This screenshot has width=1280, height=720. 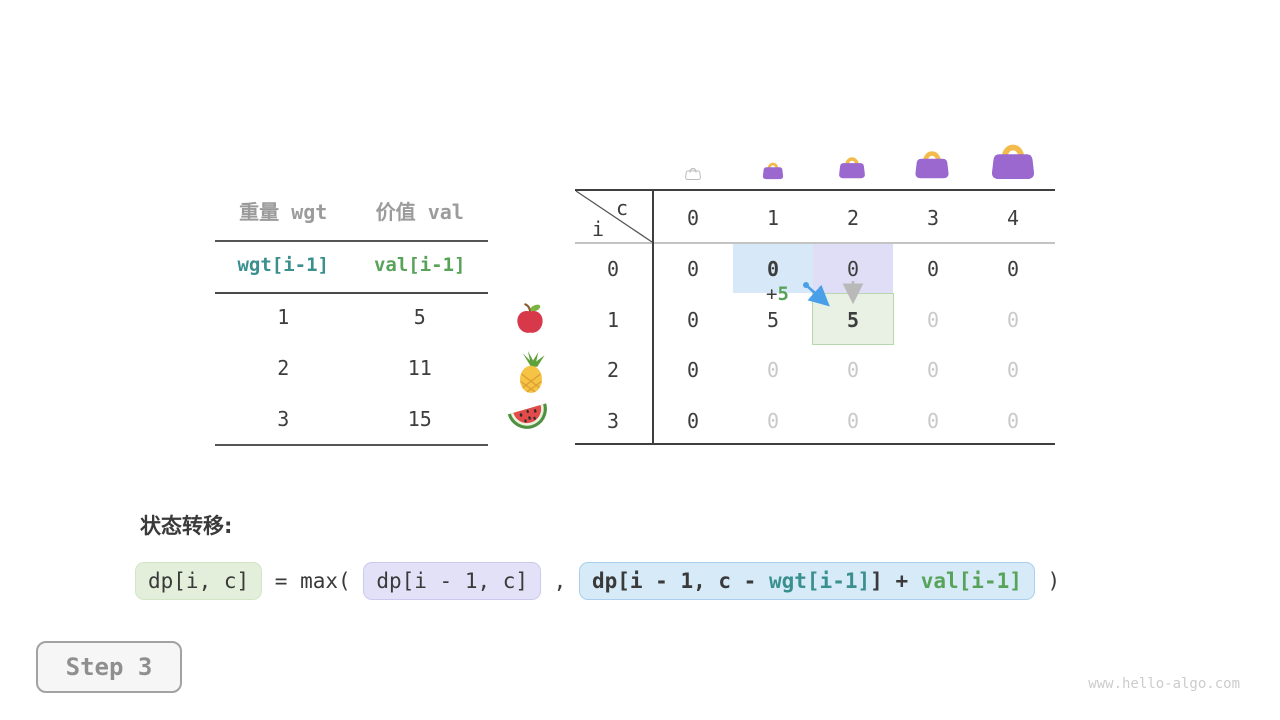 I want to click on formula-arg2-pill: dp[i - 1, c - wgt[i-1]] + val[i-1], so click(x=806, y=581).